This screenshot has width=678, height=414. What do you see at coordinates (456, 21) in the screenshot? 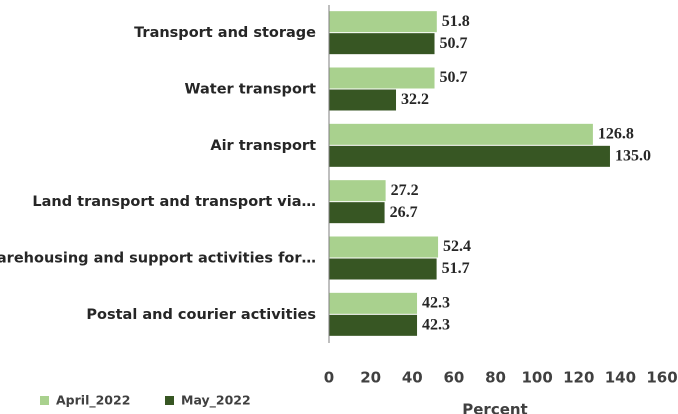
I see `value-label: 51.8` at bounding box center [456, 21].